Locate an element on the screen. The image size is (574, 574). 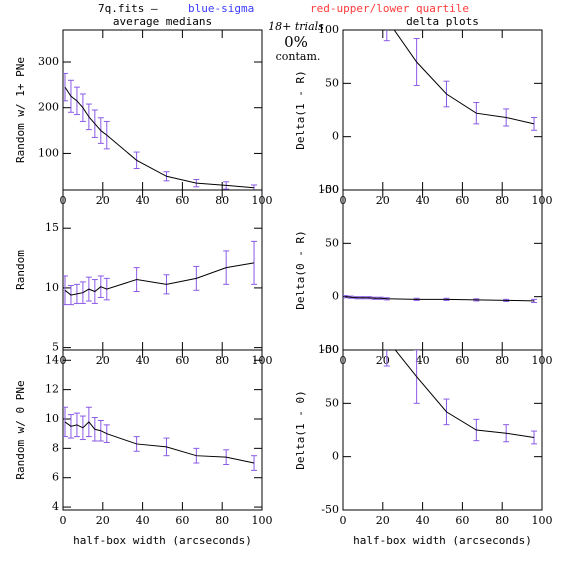
y-tick-label: 200 is located at coordinates (48, 107).